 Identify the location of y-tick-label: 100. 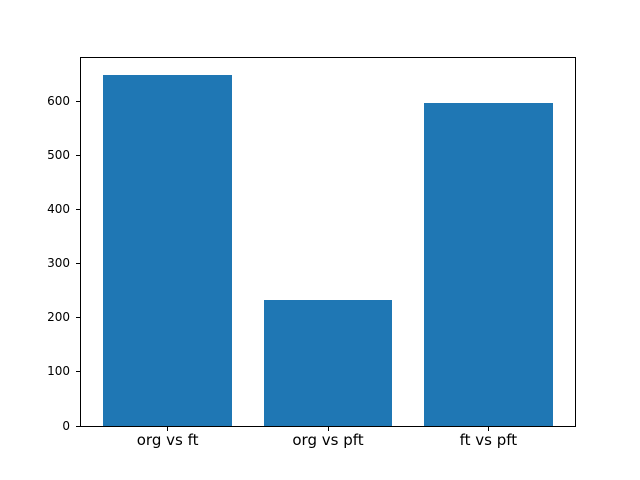
(58, 371).